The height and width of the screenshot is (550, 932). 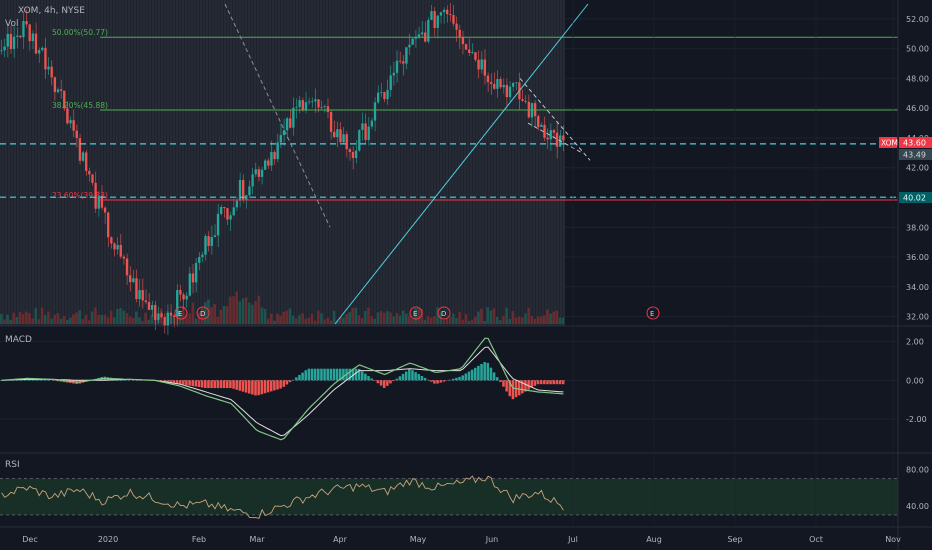 What do you see at coordinates (51, 11) in the screenshot?
I see `symbol-title: XOM, 4h, NYSE` at bounding box center [51, 11].